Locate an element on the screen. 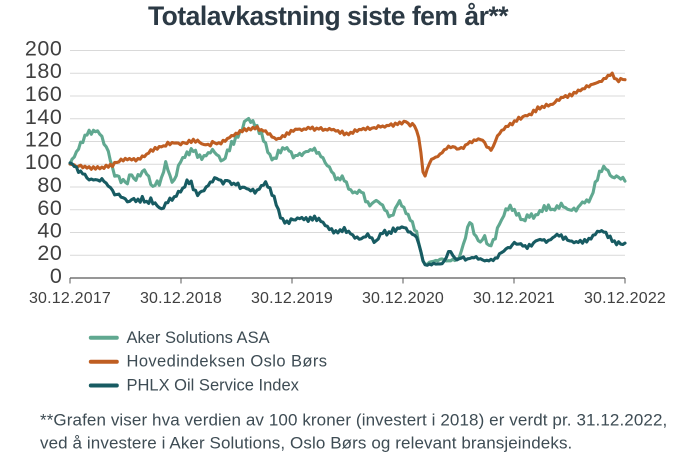  svg-text: Hovedindeksen Oslo Børs is located at coordinates (227, 362).